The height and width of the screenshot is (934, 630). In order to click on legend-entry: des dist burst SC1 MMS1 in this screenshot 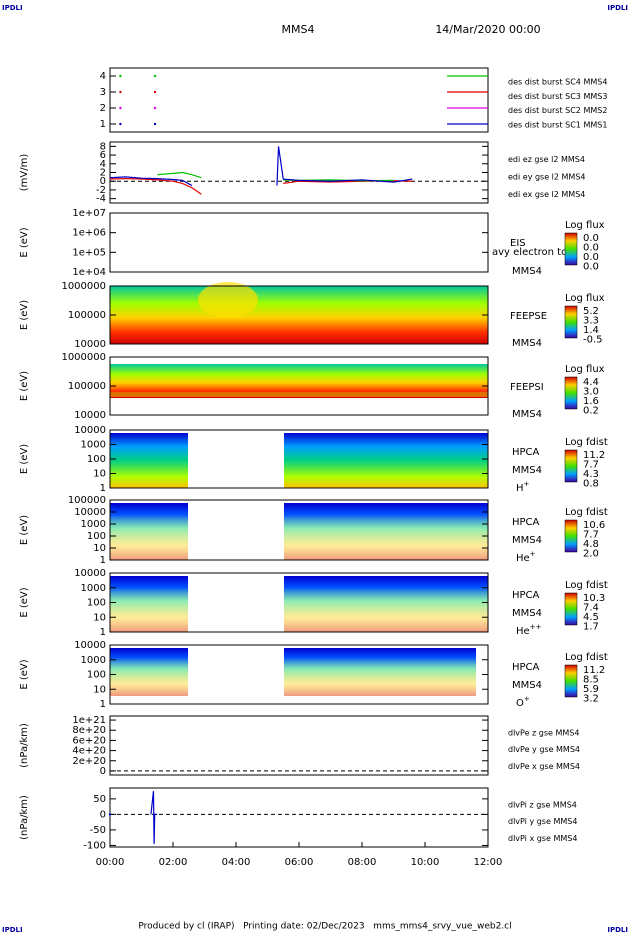, I will do `click(557, 124)`.